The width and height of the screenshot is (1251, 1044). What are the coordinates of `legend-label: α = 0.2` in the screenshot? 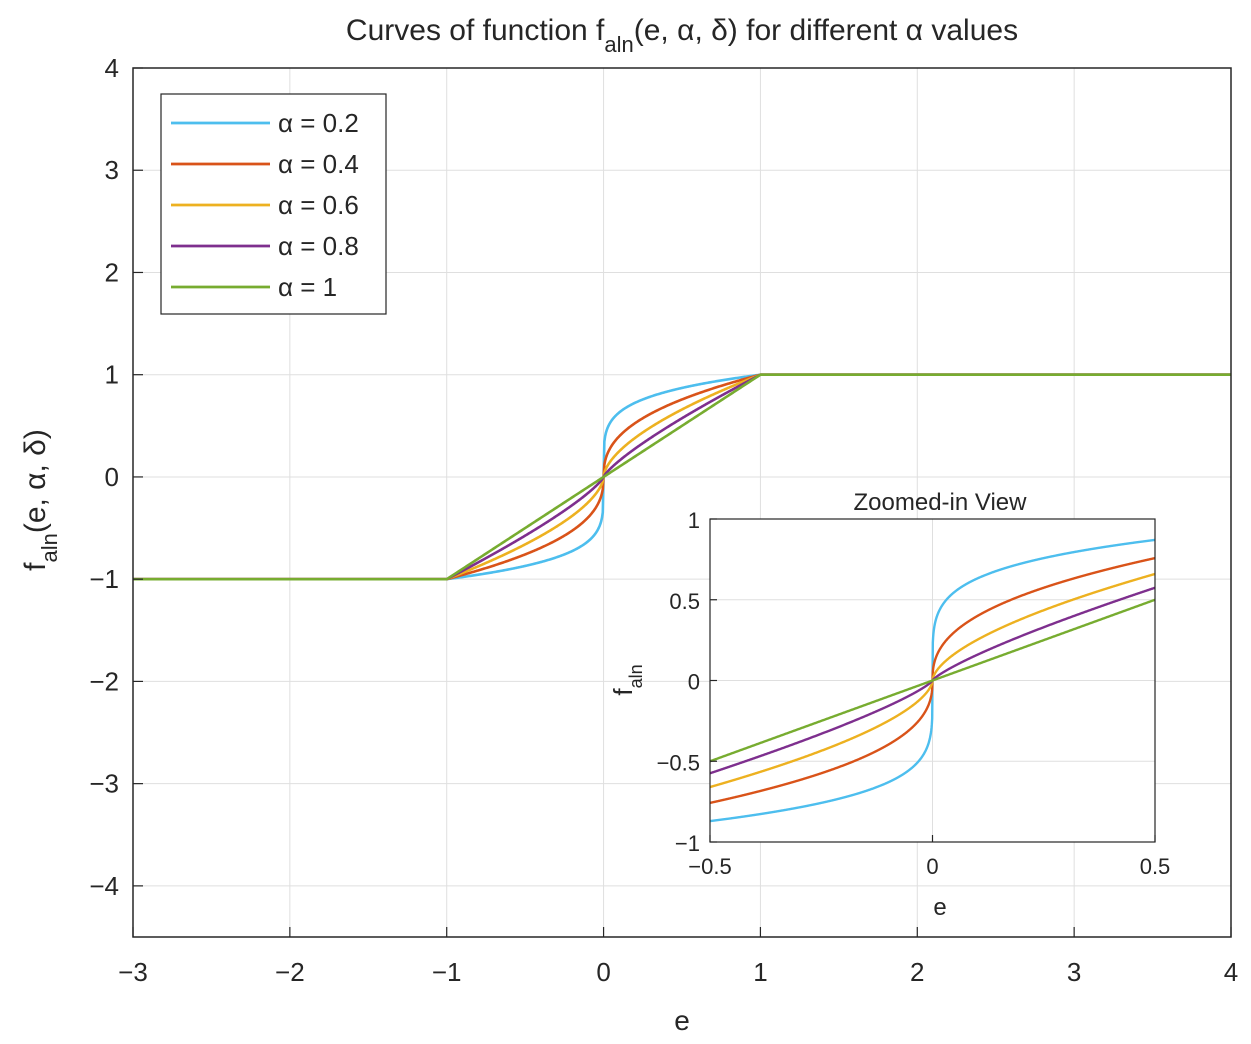 It's located at (318, 123).